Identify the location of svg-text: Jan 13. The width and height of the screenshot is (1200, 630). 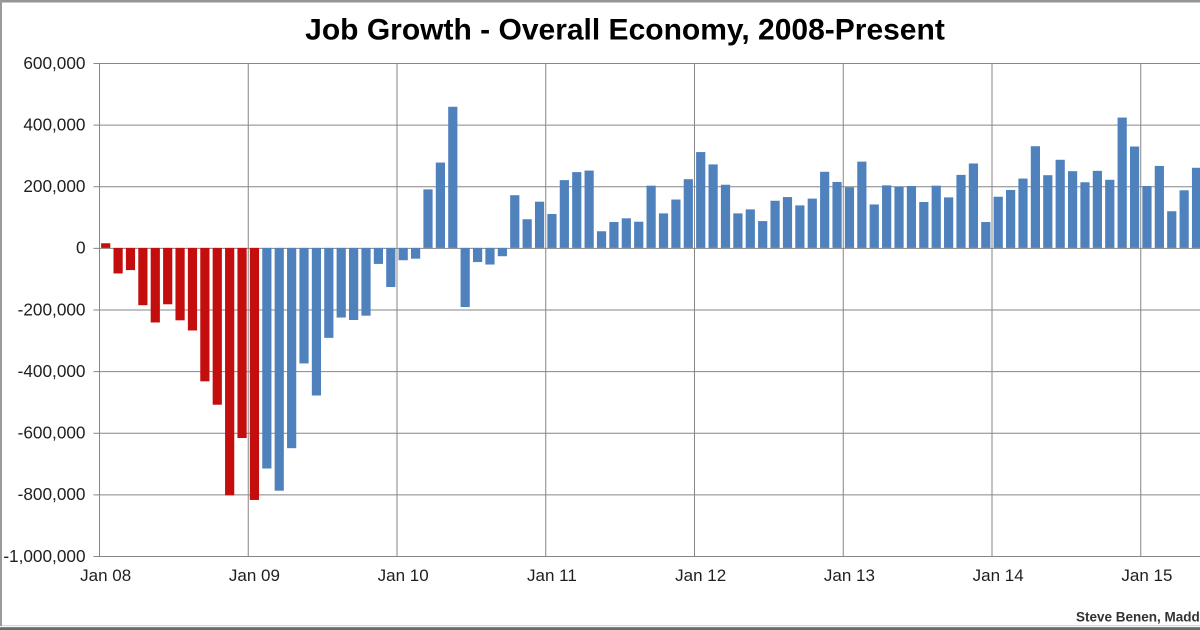
(849, 575).